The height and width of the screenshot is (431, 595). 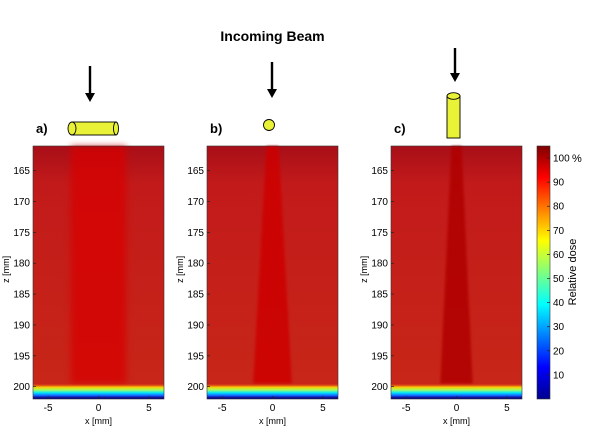 What do you see at coordinates (400, 128) in the screenshot?
I see `panel-label: c)` at bounding box center [400, 128].